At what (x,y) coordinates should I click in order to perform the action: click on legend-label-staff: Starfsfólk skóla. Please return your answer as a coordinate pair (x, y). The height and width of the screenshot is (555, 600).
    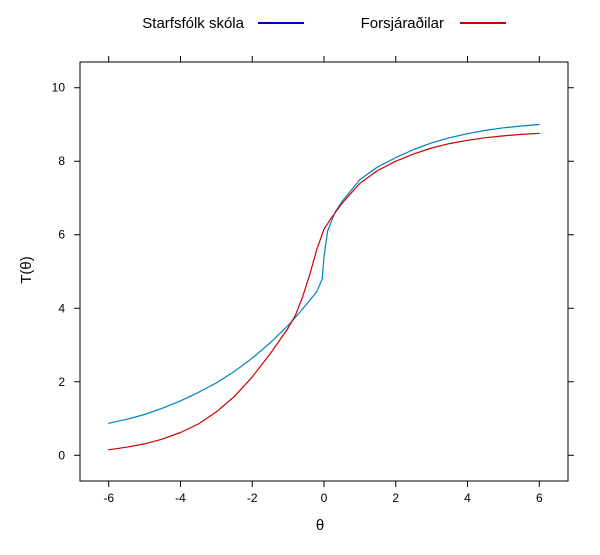
    Looking at the image, I should click on (193, 23).